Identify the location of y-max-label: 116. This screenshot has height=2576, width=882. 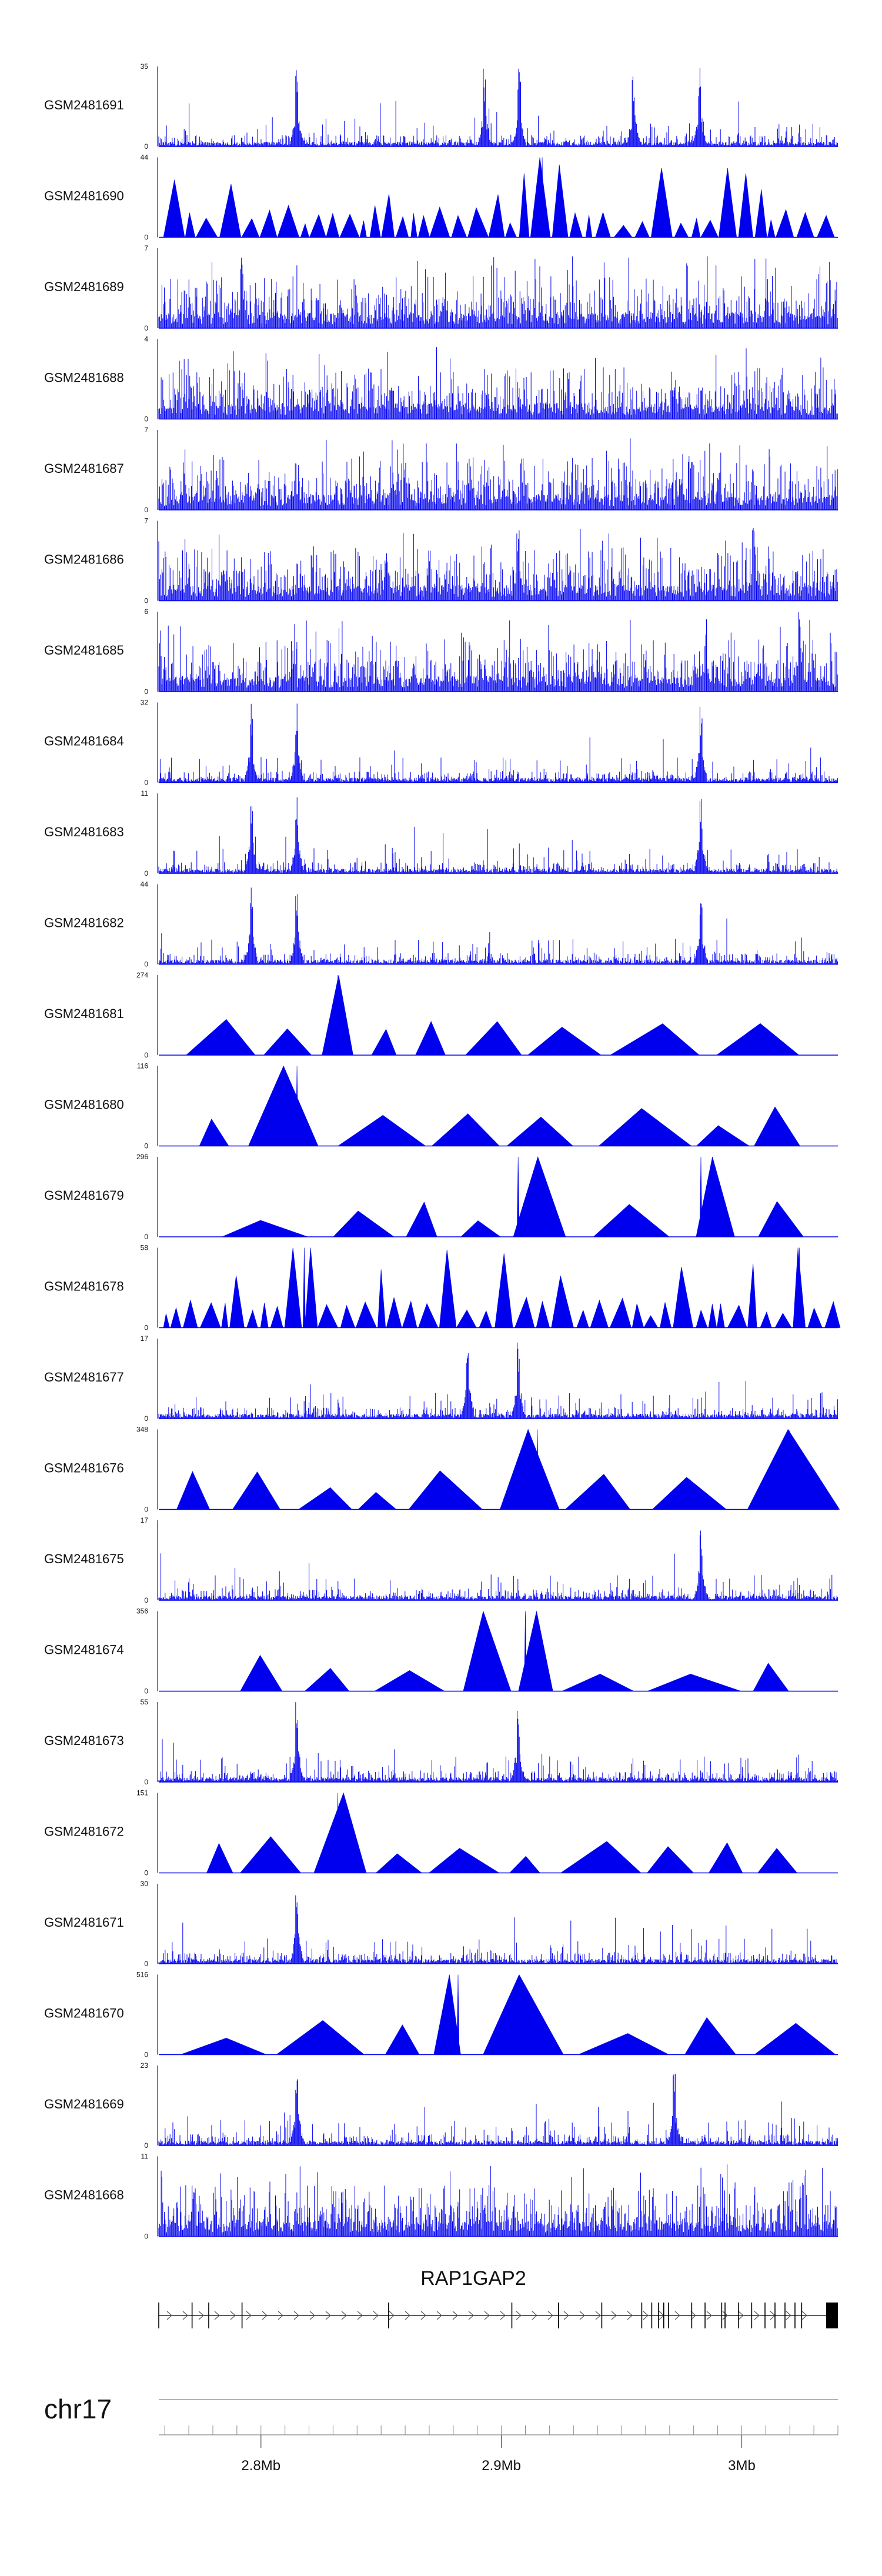
(142, 1066).